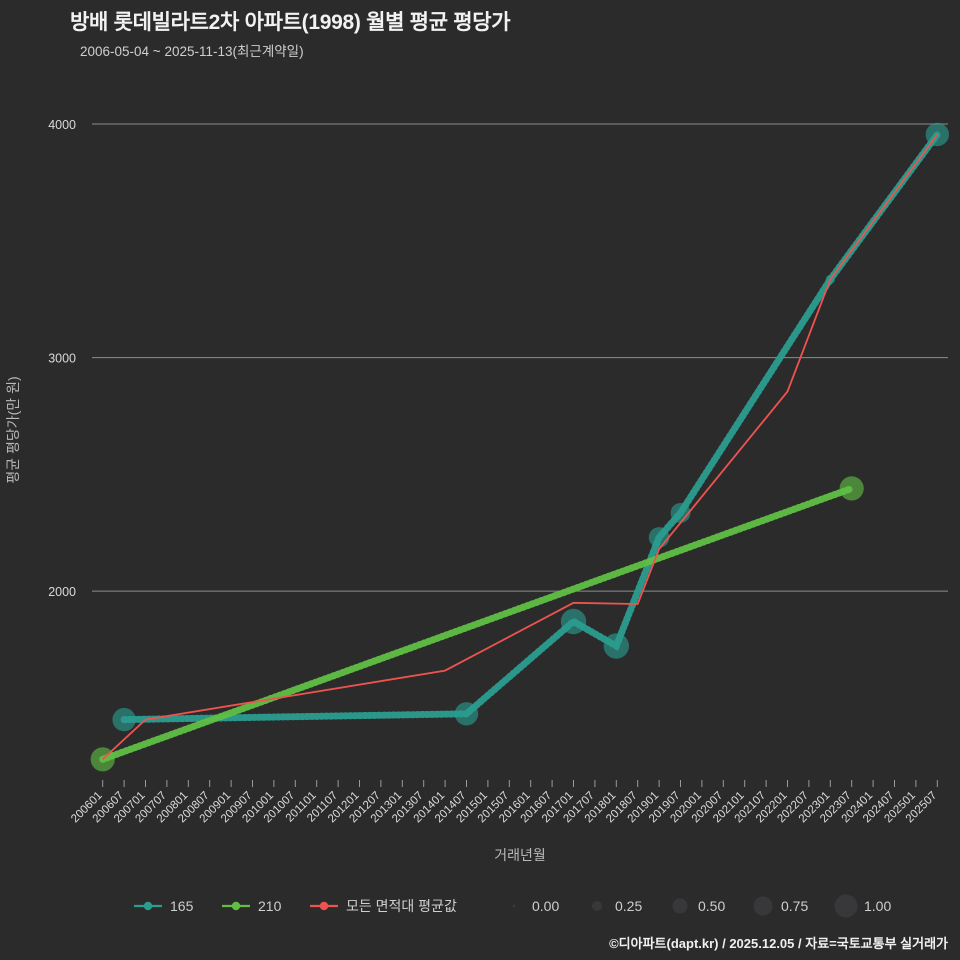 This screenshot has height=960, width=960. Describe the element at coordinates (520, 855) in the screenshot. I see `x-axis-title: 거래년월` at that location.